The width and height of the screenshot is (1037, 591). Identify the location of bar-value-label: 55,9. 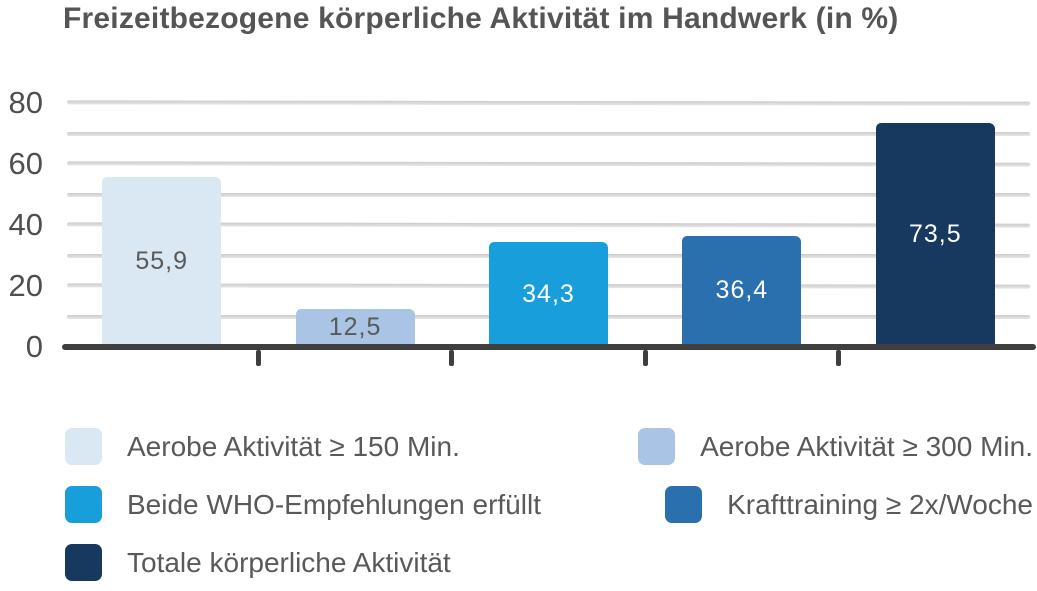
(162, 260).